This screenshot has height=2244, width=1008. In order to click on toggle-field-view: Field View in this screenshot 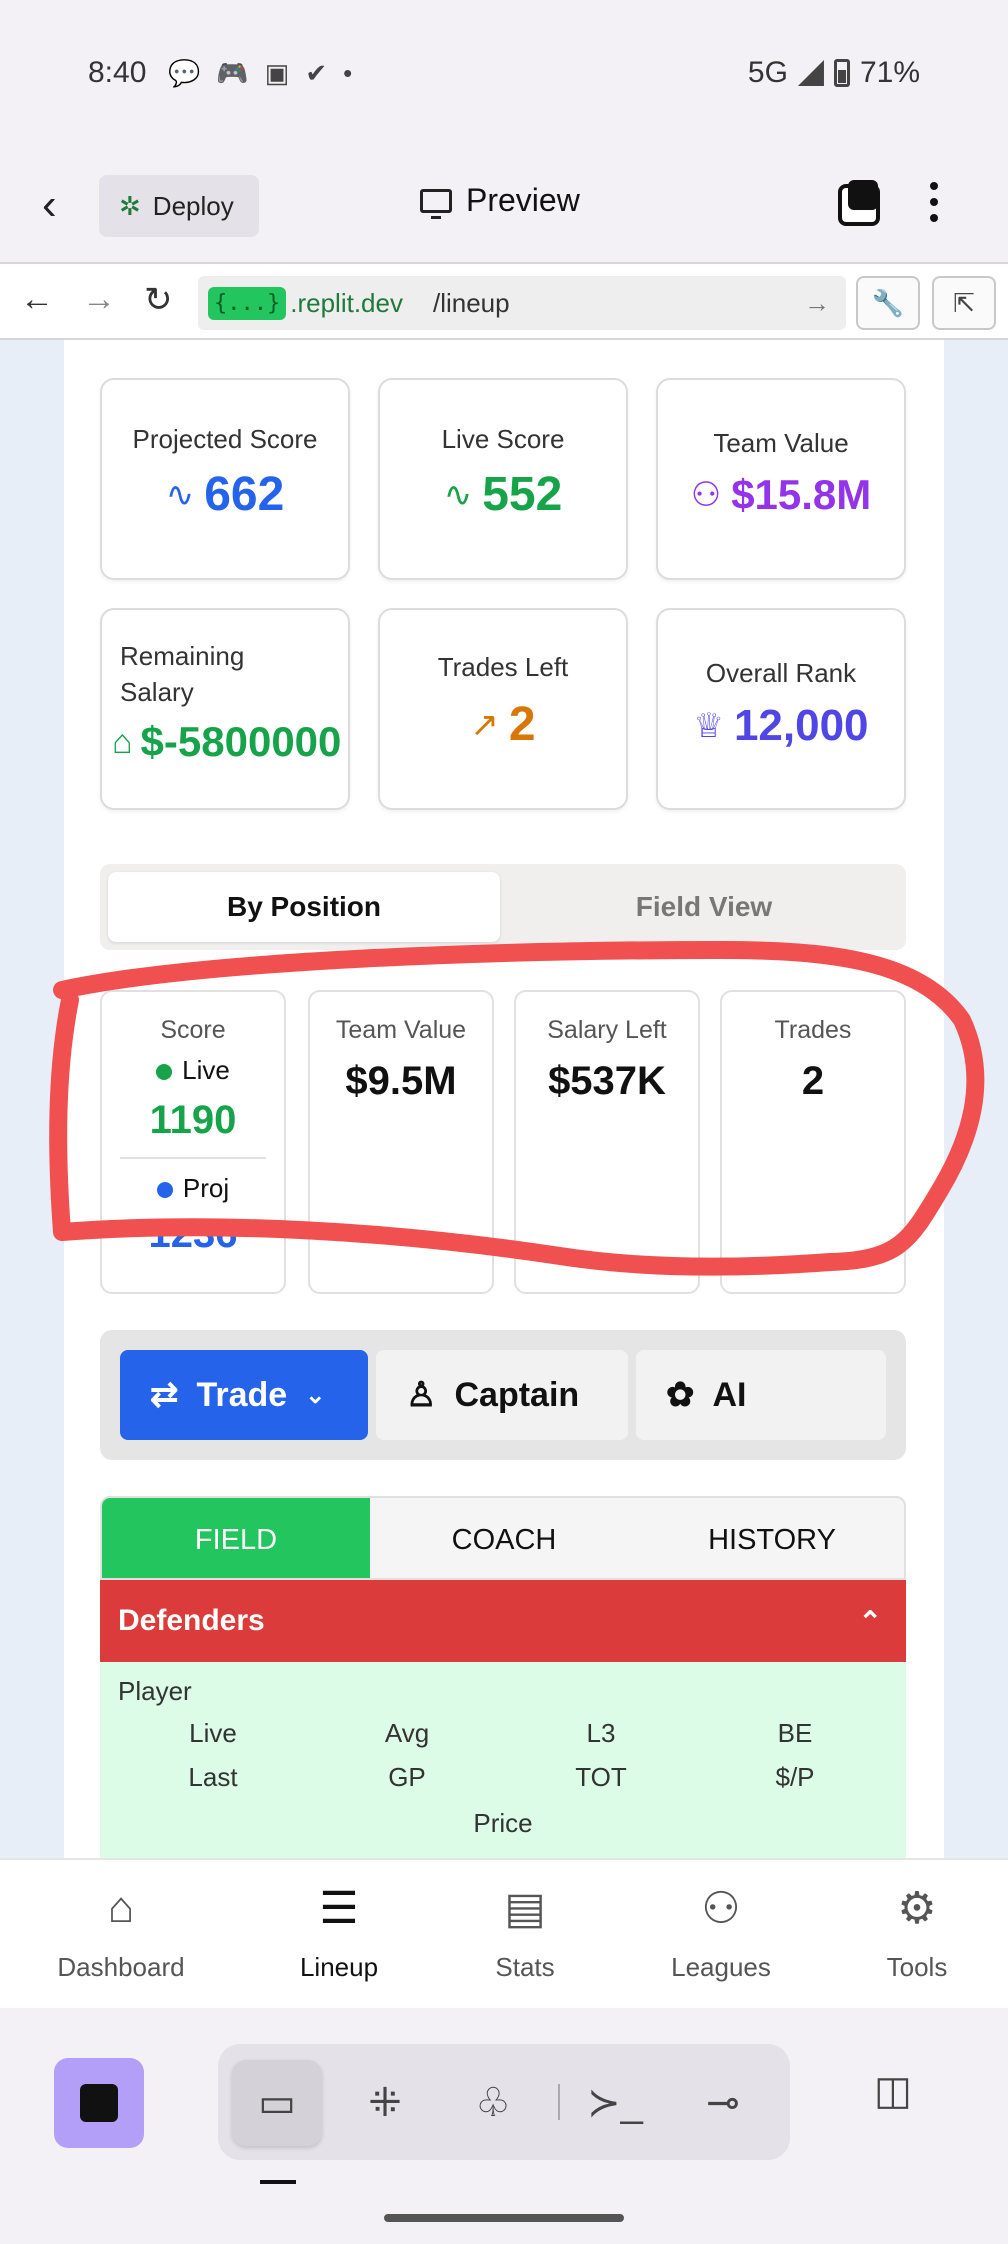, I will do `click(704, 906)`.